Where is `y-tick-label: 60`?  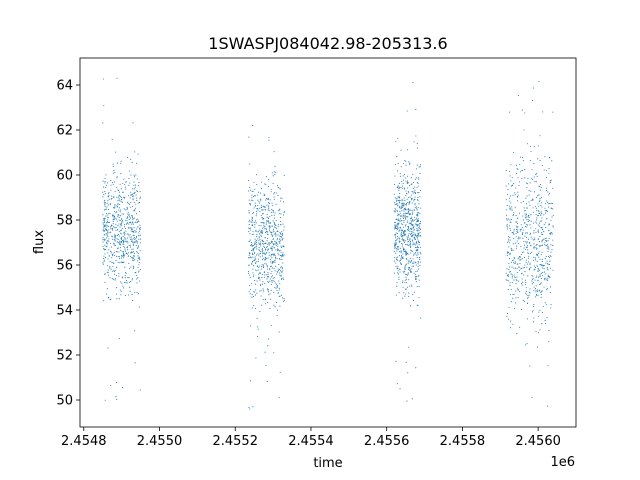 y-tick-label: 60 is located at coordinates (64, 176).